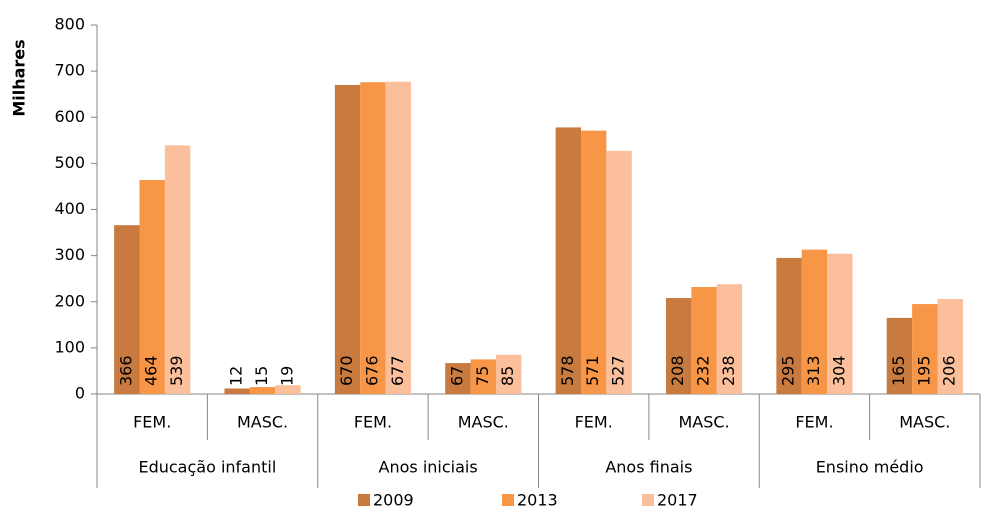 Image resolution: width=986 pixels, height=511 pixels. What do you see at coordinates (703, 370) in the screenshot?
I see `value-label: 232` at bounding box center [703, 370].